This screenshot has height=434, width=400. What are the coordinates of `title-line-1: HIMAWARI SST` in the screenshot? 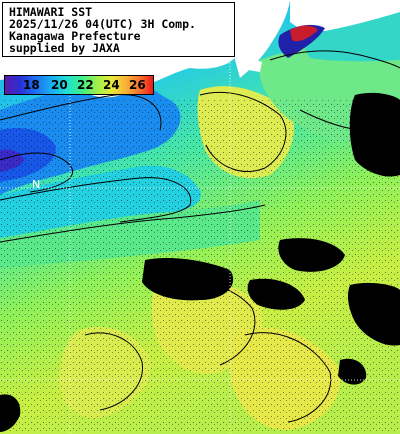 It's located at (51, 12).